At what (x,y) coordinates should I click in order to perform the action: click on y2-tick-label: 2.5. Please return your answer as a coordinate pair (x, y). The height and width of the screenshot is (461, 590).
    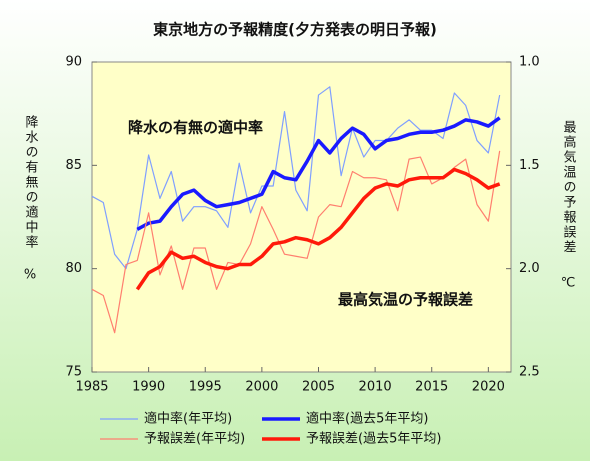
    Looking at the image, I should click on (529, 372).